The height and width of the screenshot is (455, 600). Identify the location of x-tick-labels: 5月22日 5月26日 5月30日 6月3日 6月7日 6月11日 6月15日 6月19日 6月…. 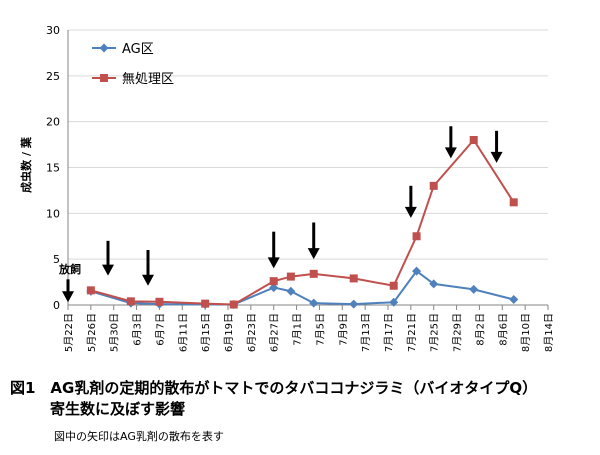
(309, 332).